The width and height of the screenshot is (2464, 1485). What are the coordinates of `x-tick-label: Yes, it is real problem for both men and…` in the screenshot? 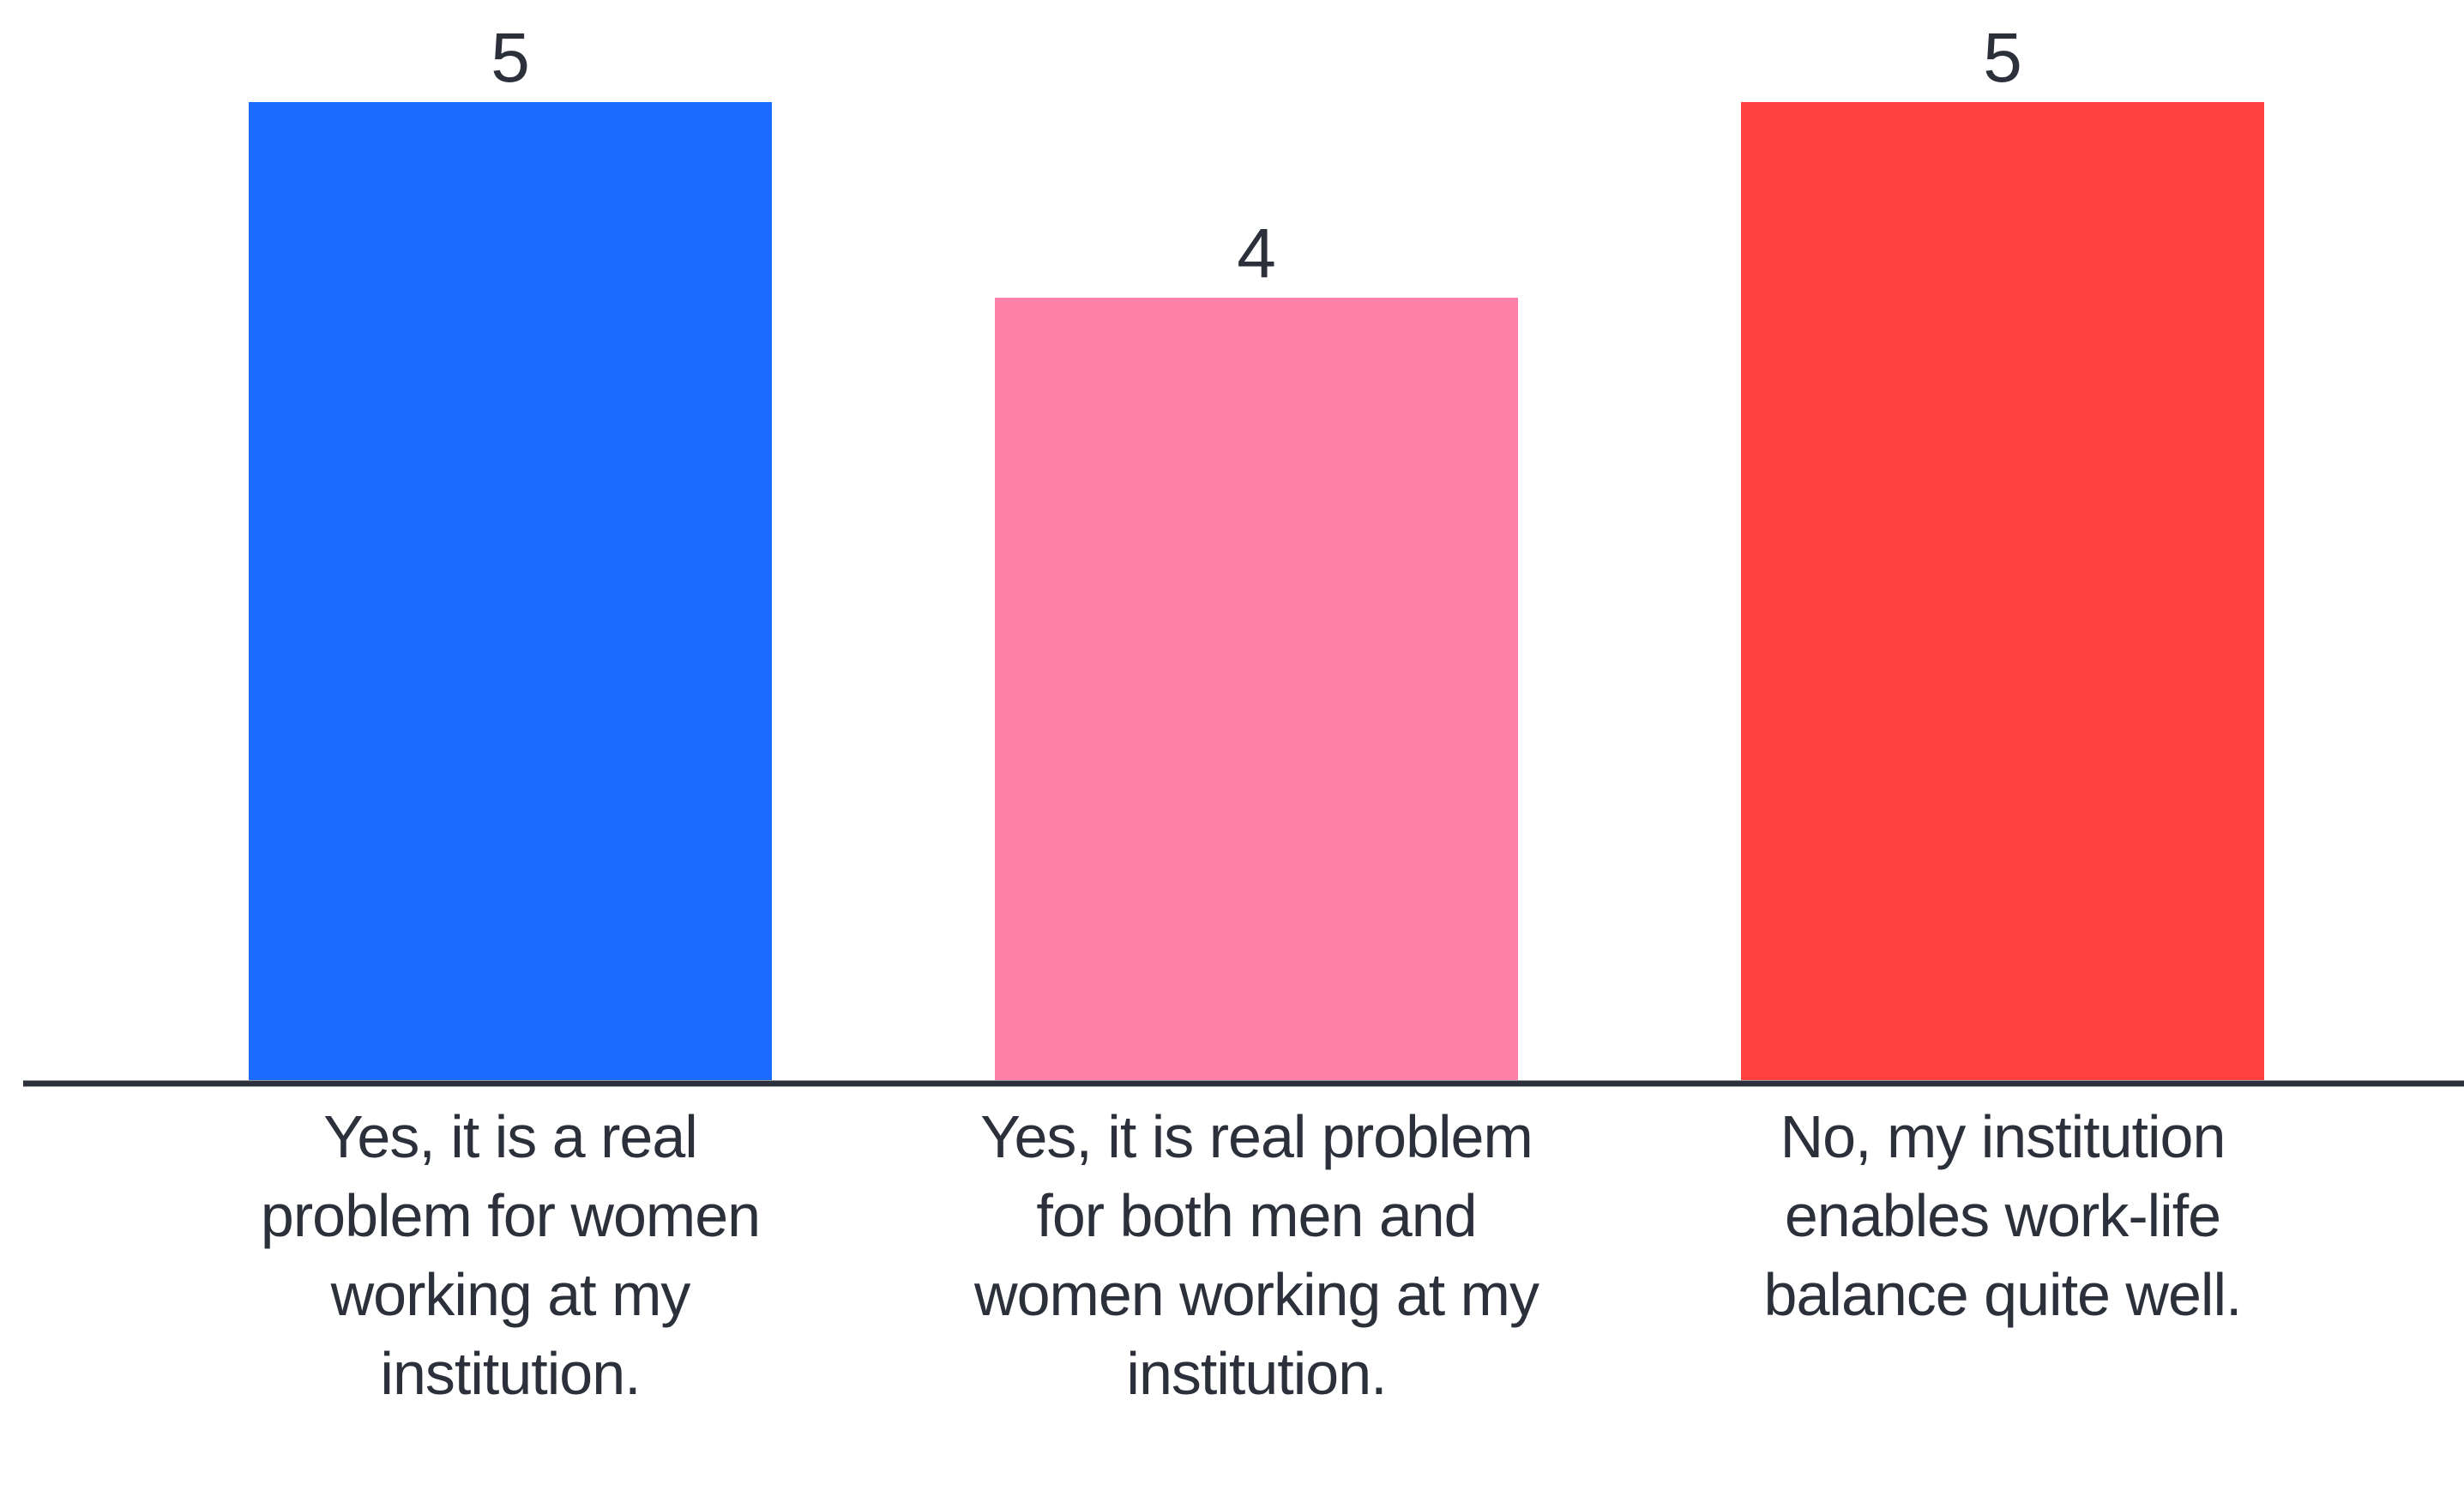 It's located at (1256, 1255).